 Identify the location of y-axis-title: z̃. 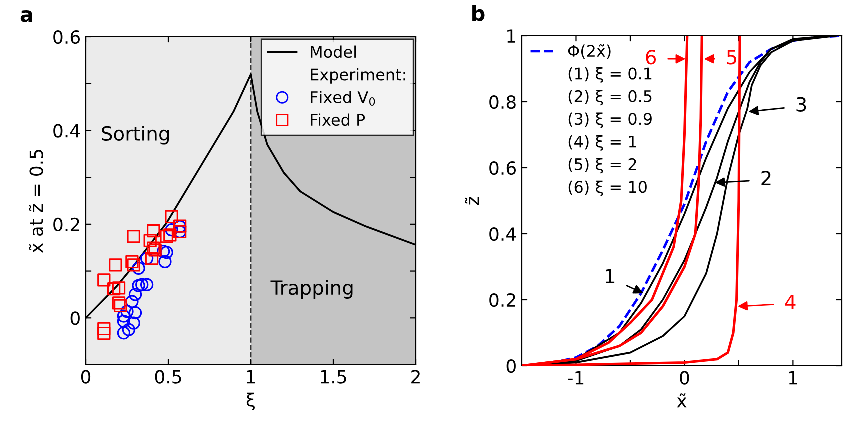
(472, 201).